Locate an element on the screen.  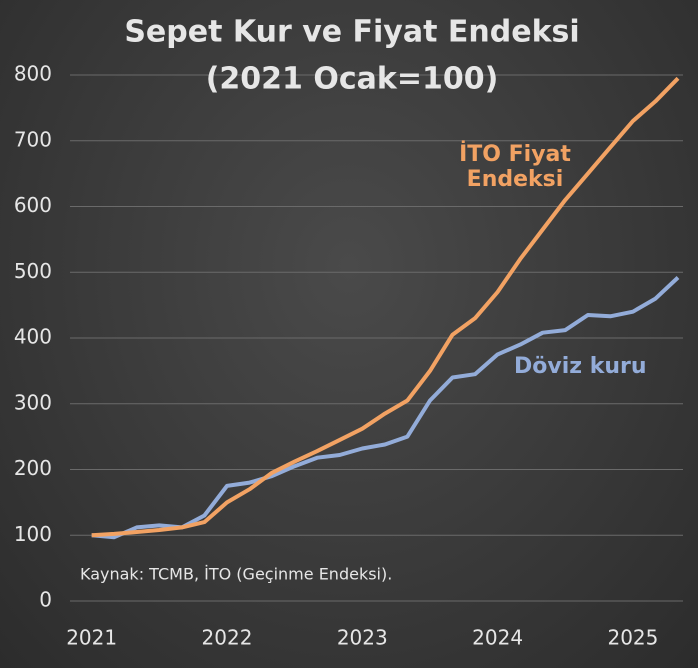
x-tick-label: 2024 is located at coordinates (497, 638).